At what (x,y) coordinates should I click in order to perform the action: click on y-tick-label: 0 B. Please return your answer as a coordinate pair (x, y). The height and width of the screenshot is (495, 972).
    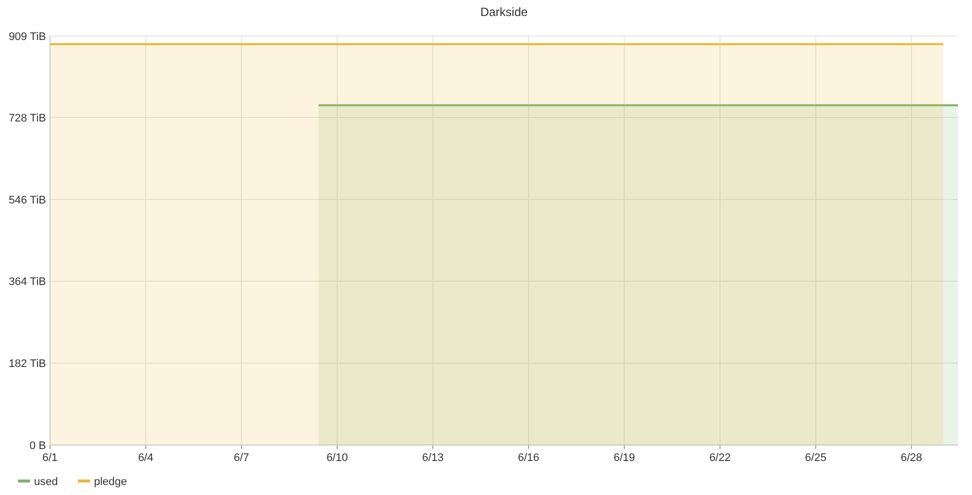
    Looking at the image, I should click on (37, 446).